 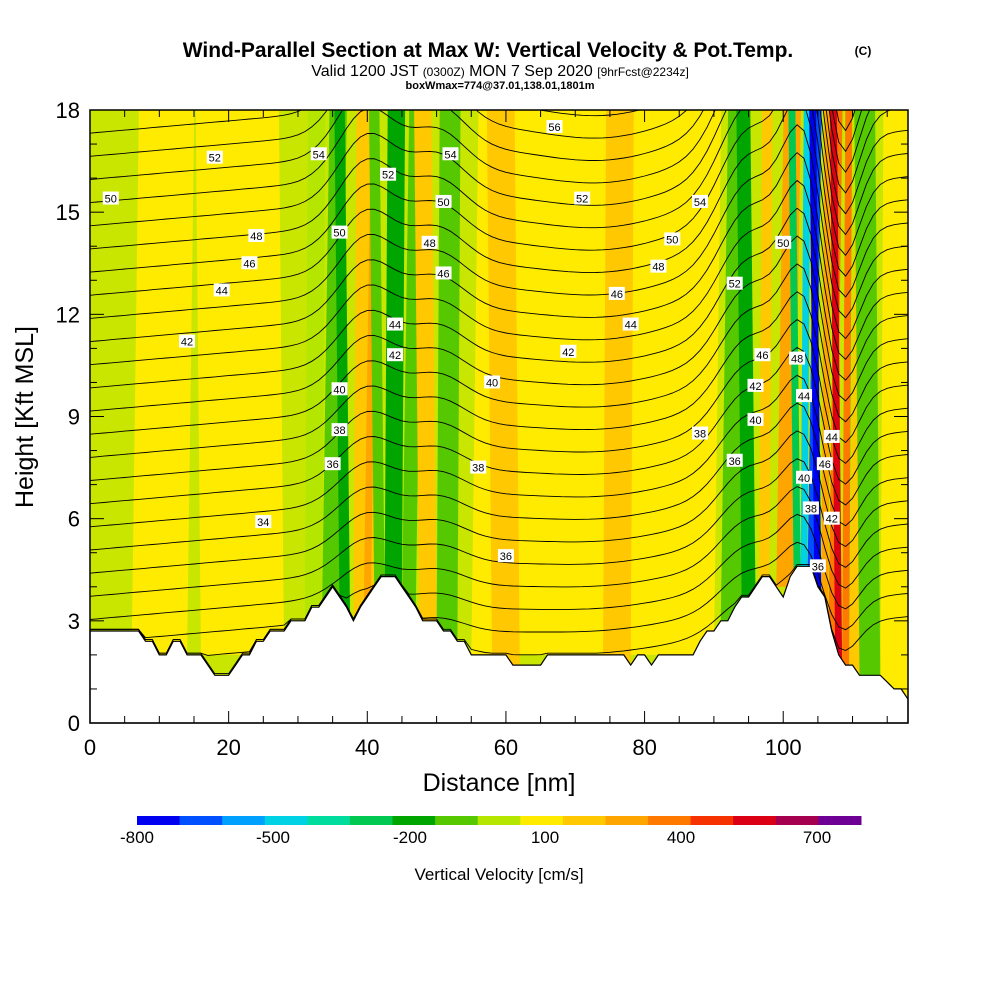 I want to click on x-tick-label: 60, so click(x=506, y=747).